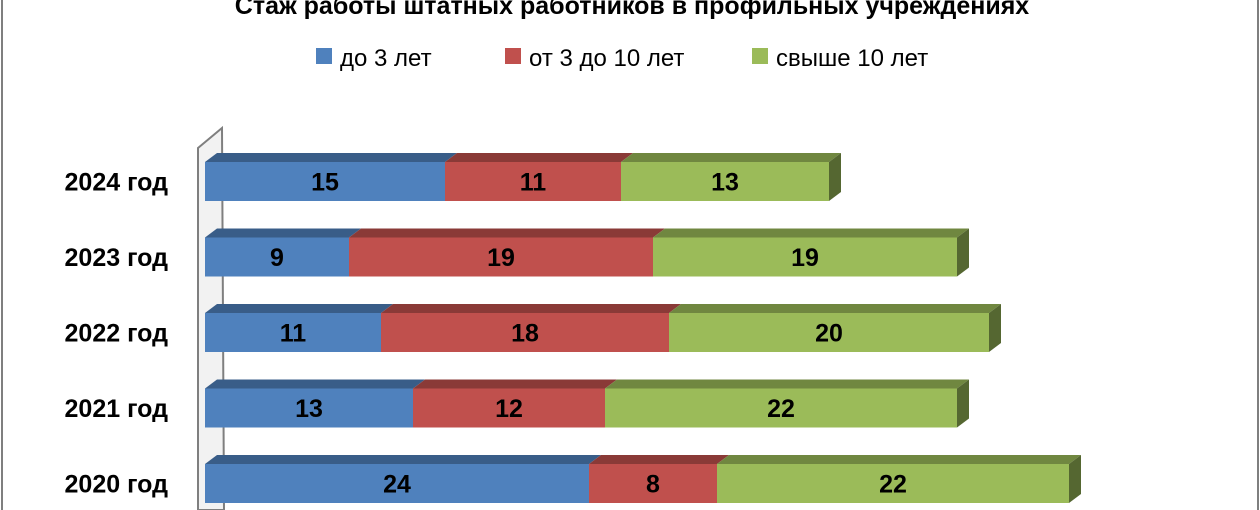 This screenshot has width=1260, height=510. I want to click on bar-segment-2-0: 11, so click(299, 328).